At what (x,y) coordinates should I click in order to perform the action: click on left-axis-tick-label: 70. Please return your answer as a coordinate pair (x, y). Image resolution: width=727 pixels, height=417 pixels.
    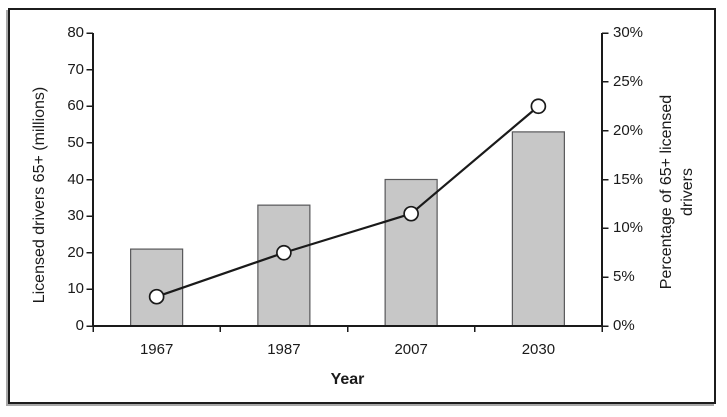
    Looking at the image, I should click on (75, 69).